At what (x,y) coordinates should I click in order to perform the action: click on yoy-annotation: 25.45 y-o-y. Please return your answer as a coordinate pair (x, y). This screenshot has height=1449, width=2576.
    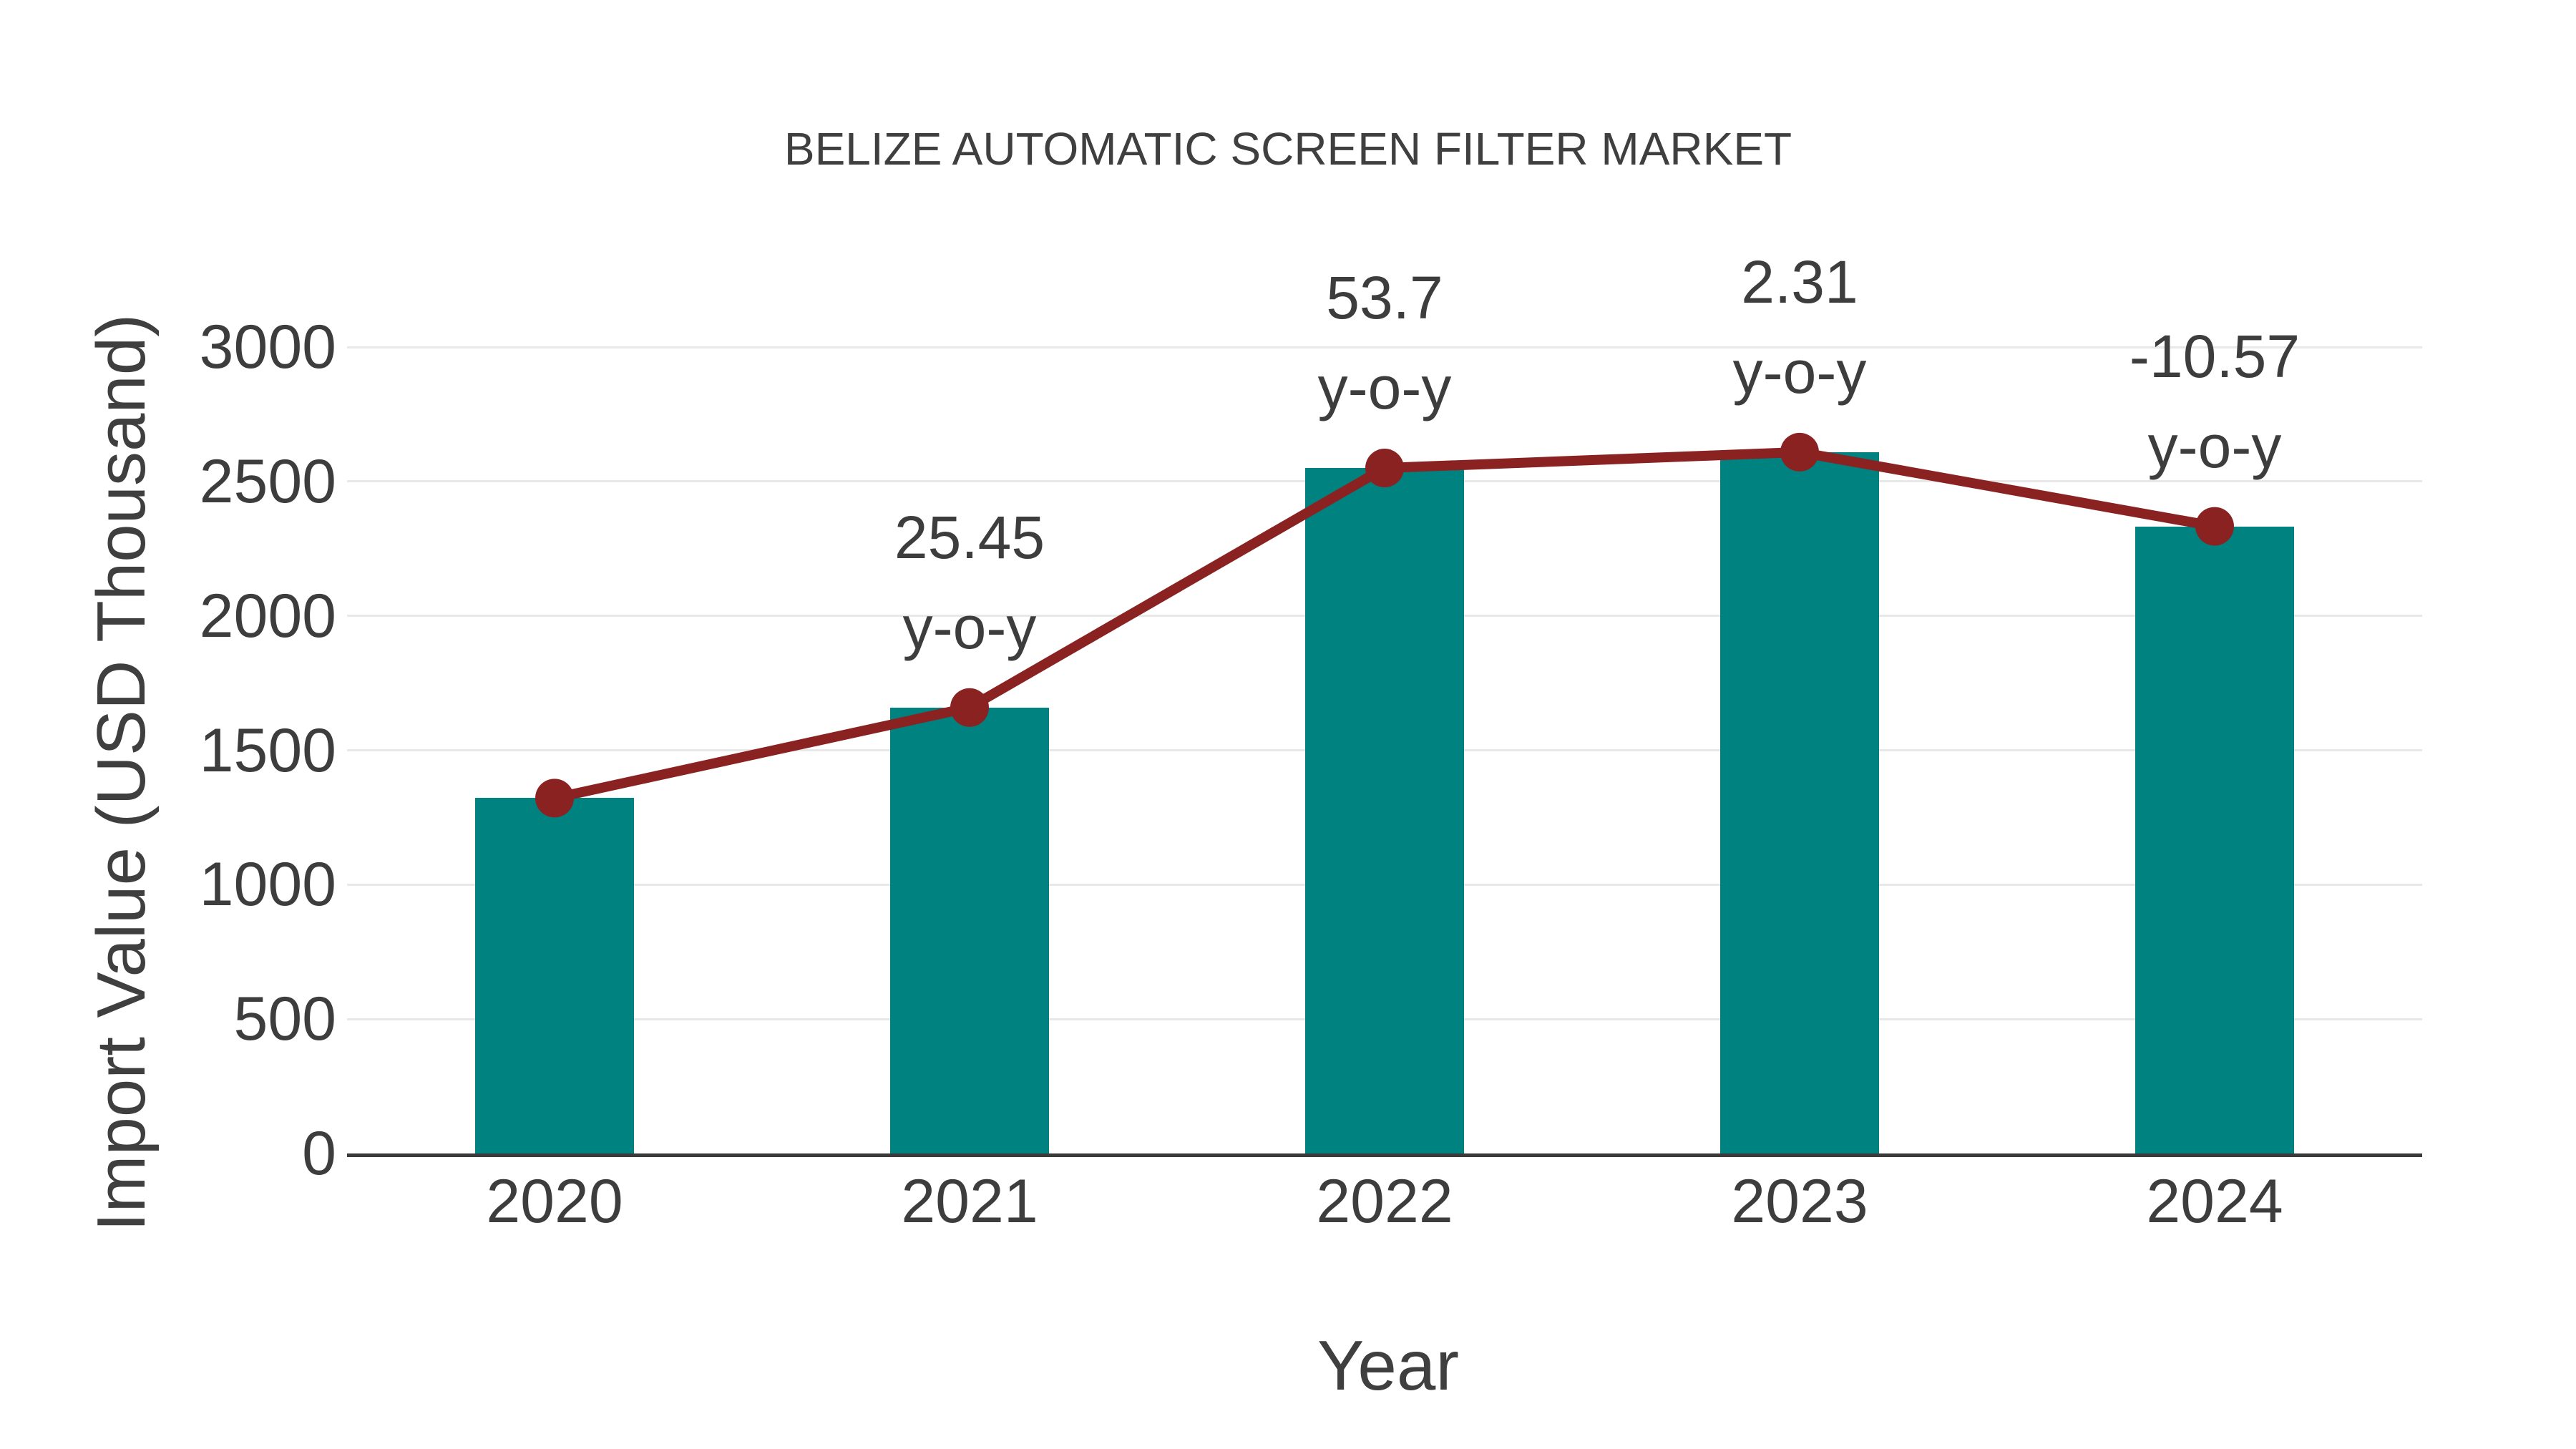
    Looking at the image, I should click on (970, 582).